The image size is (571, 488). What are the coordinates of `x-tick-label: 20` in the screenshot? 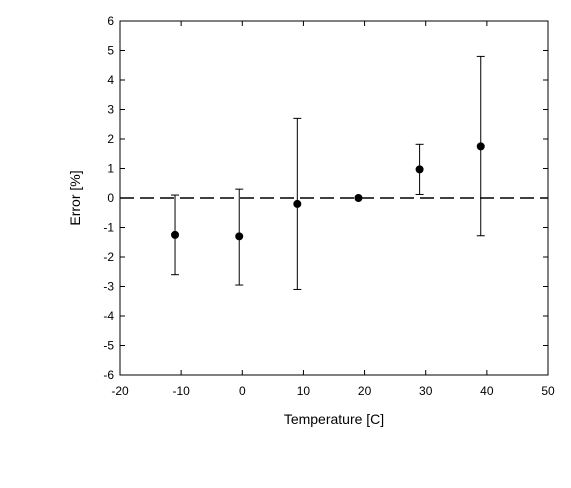 It's located at (365, 391).